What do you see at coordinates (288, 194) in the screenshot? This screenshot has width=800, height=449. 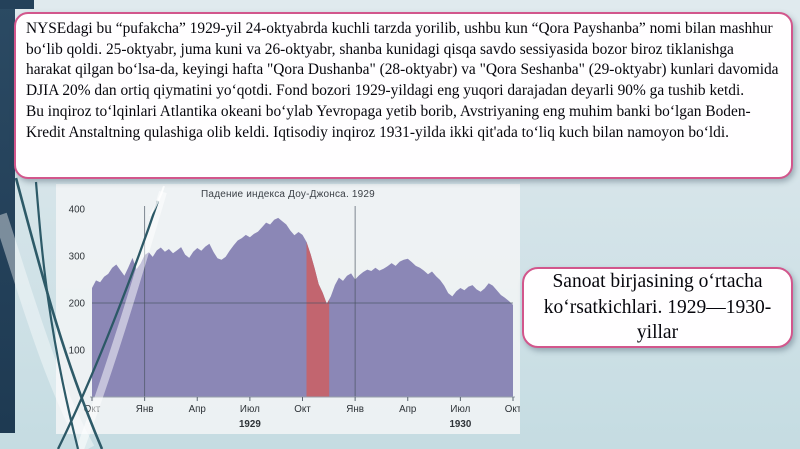 I see `chart-title: Падение индекса Доу-Джонса. 1929` at bounding box center [288, 194].